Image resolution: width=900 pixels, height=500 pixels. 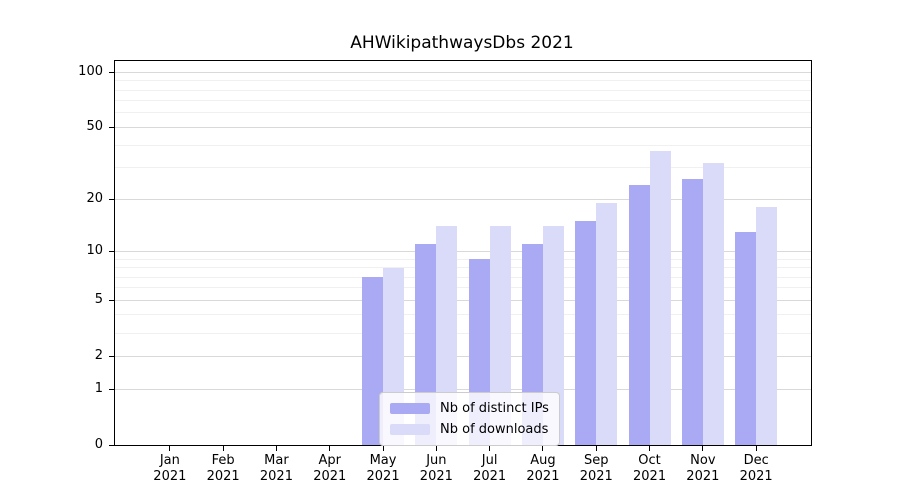 What do you see at coordinates (494, 429) in the screenshot?
I see `legend-label-downloads: Nb of downloads` at bounding box center [494, 429].